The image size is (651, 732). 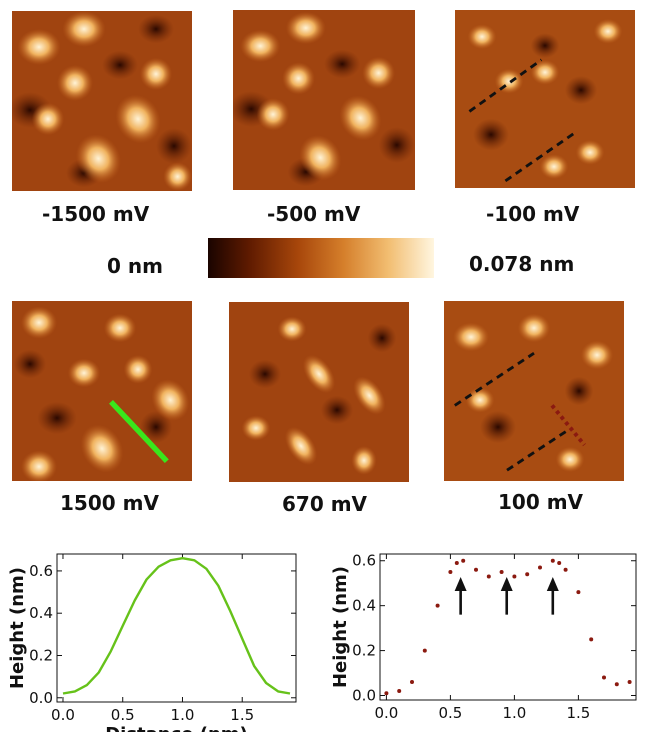 What do you see at coordinates (96, 214) in the screenshot?
I see `panel-label-1: -1500 mV` at bounding box center [96, 214].